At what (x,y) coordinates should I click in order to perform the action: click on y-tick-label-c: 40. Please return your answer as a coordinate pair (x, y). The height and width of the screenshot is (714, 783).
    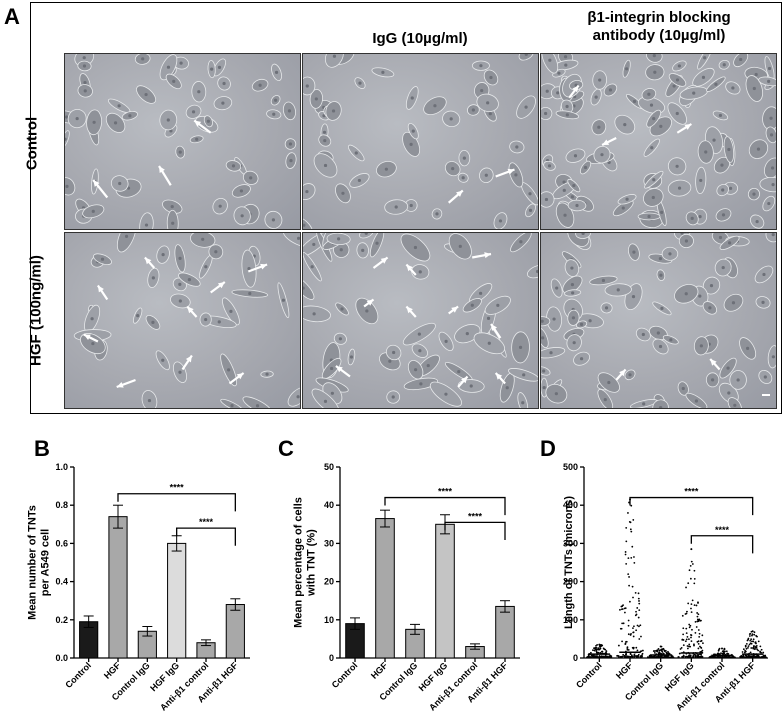
    Looking at the image, I should click on (329, 505).